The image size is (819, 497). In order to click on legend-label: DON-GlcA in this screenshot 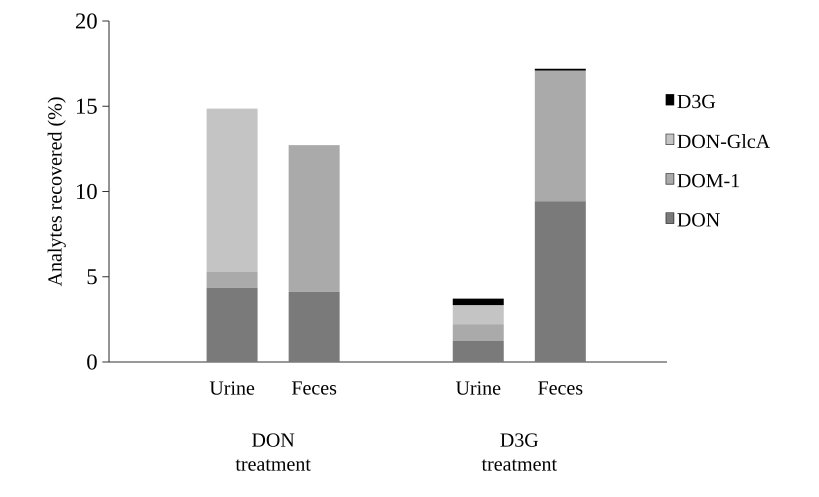, I will do `click(723, 141)`.